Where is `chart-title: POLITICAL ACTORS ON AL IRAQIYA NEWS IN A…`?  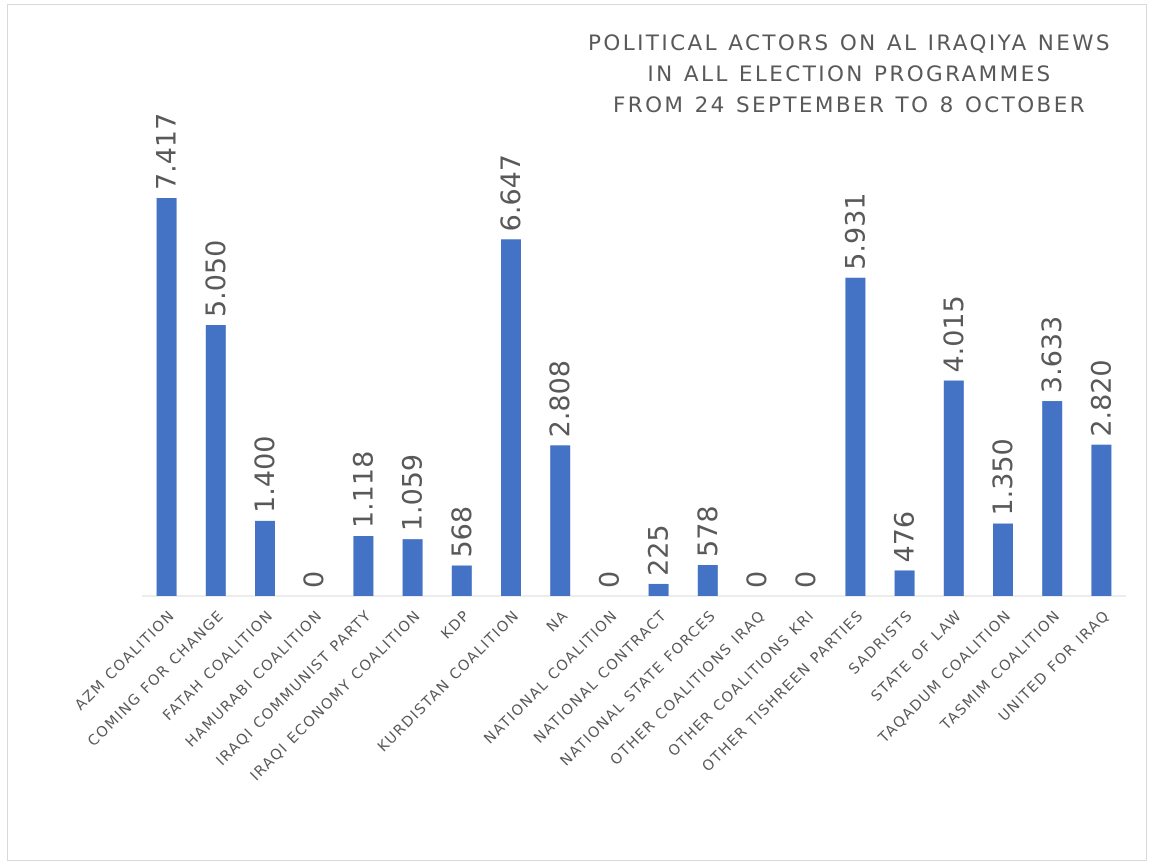
chart-title: POLITICAL ACTORS ON AL IRAQIYA NEWS IN A… is located at coordinates (850, 74).